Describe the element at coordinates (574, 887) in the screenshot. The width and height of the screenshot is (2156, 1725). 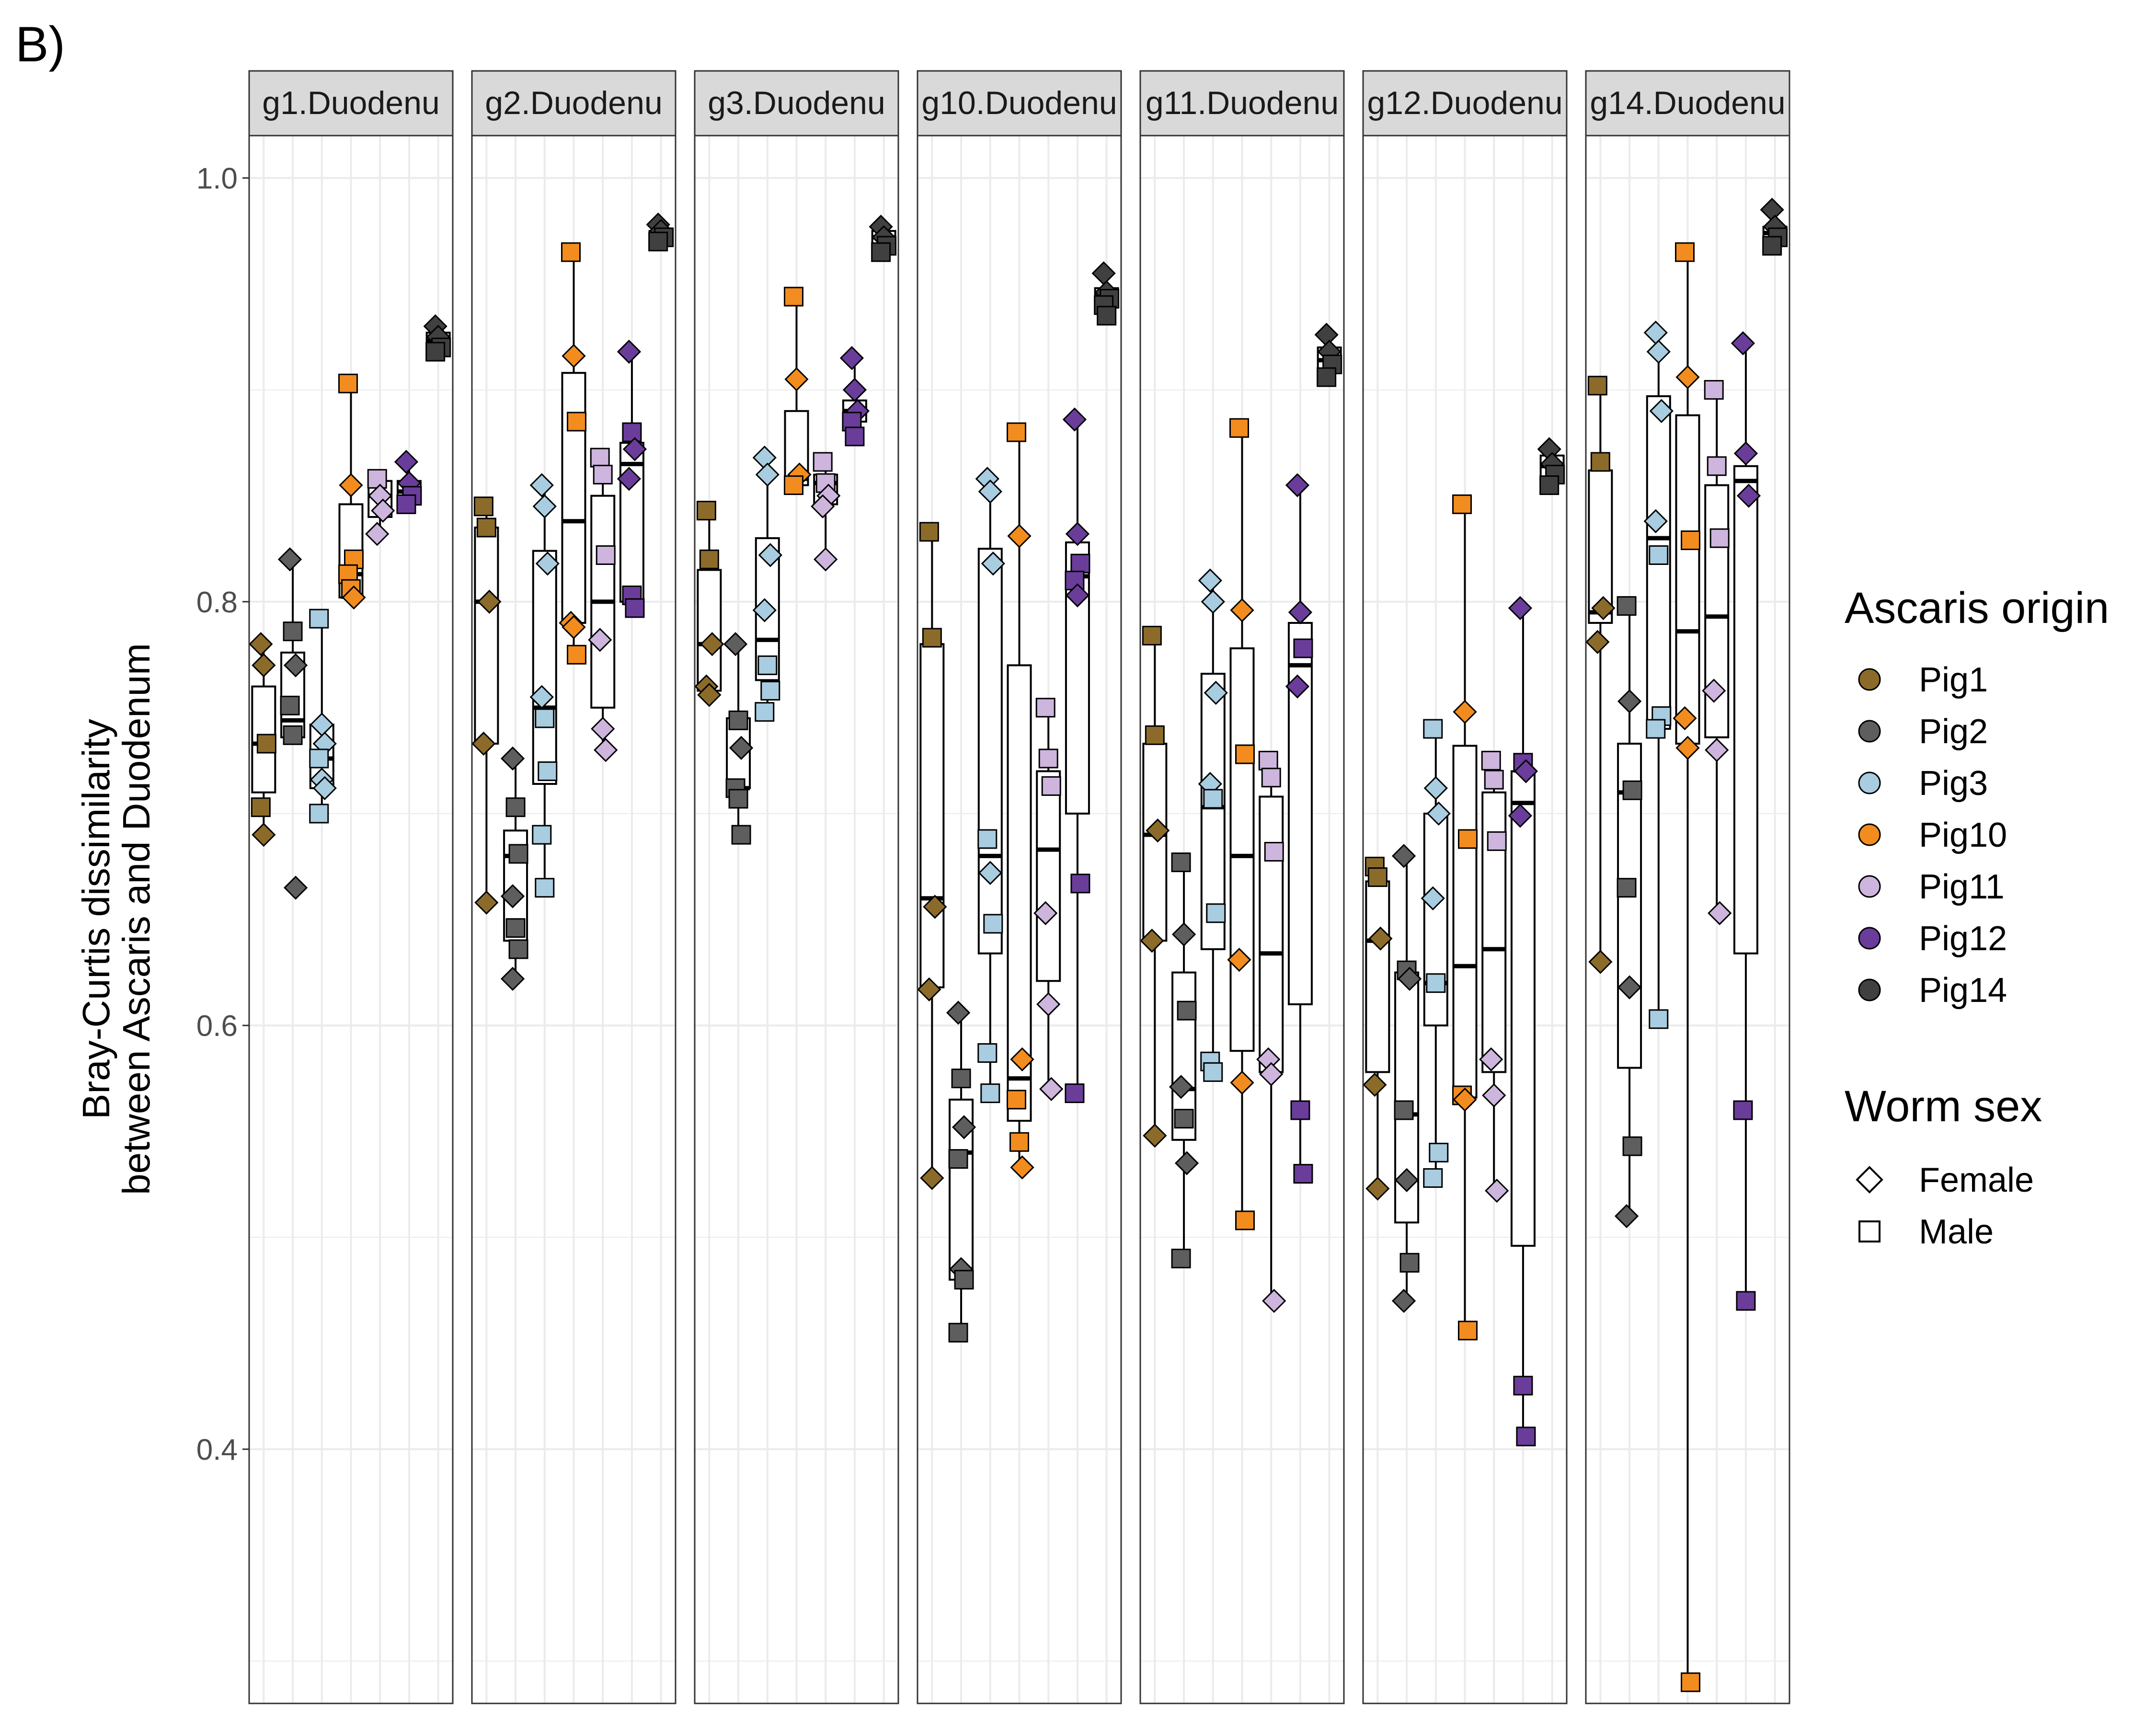
I see `facet-panel: g2.Duodenu` at that location.